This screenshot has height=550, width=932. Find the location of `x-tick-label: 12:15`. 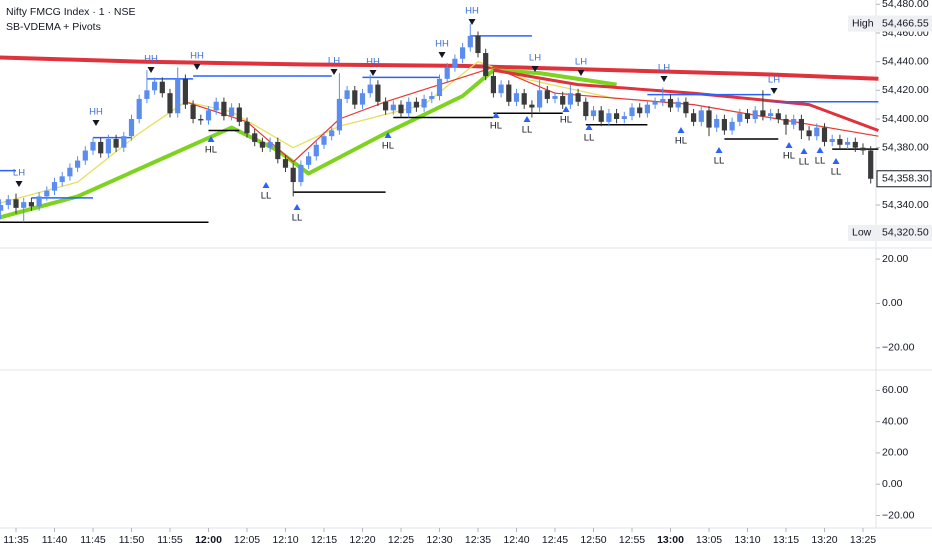

x-tick-label: 12:15 is located at coordinates (324, 540).